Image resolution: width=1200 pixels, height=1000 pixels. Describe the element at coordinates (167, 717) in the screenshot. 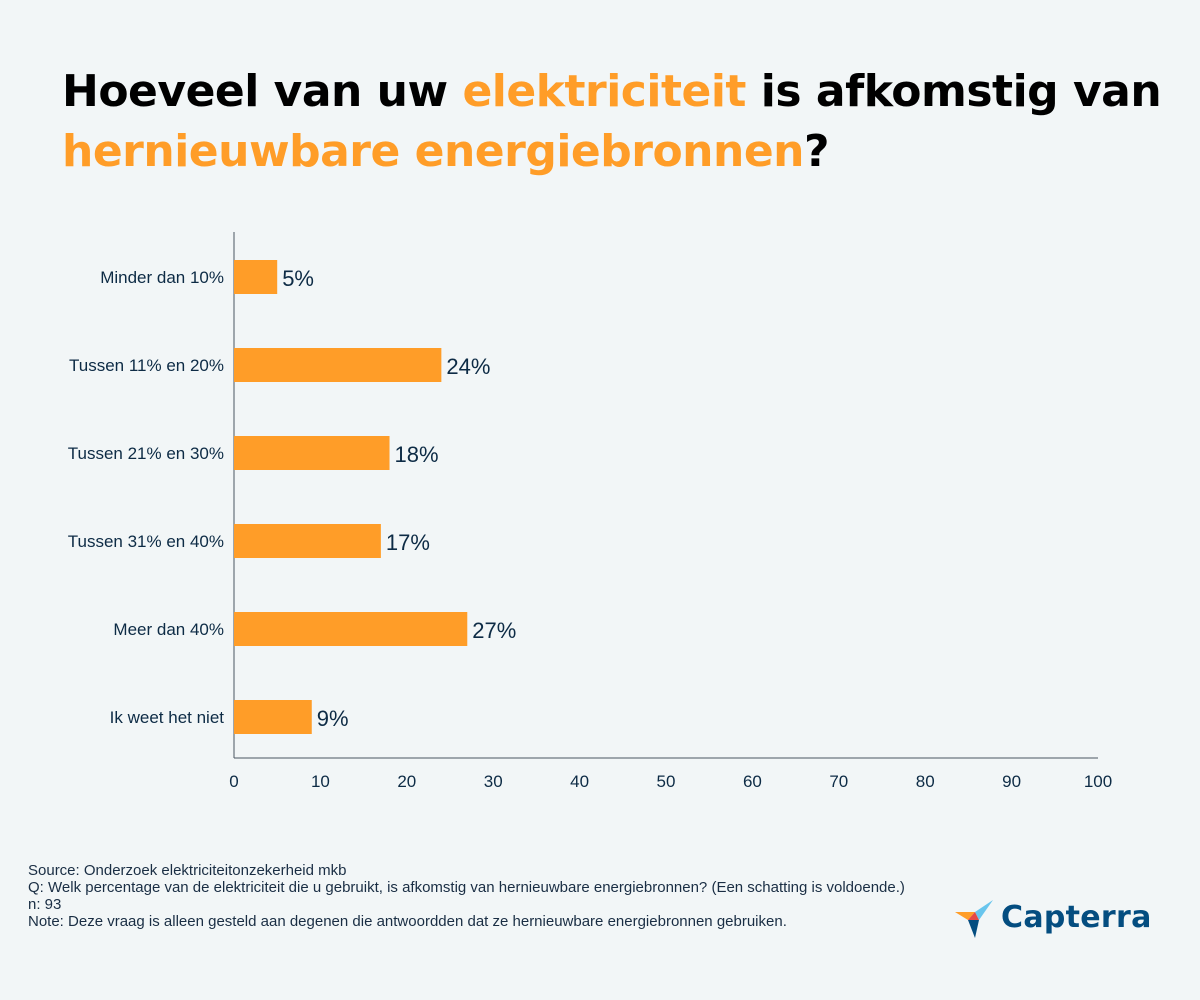

I see `category-label: Ik weet het niet` at that location.